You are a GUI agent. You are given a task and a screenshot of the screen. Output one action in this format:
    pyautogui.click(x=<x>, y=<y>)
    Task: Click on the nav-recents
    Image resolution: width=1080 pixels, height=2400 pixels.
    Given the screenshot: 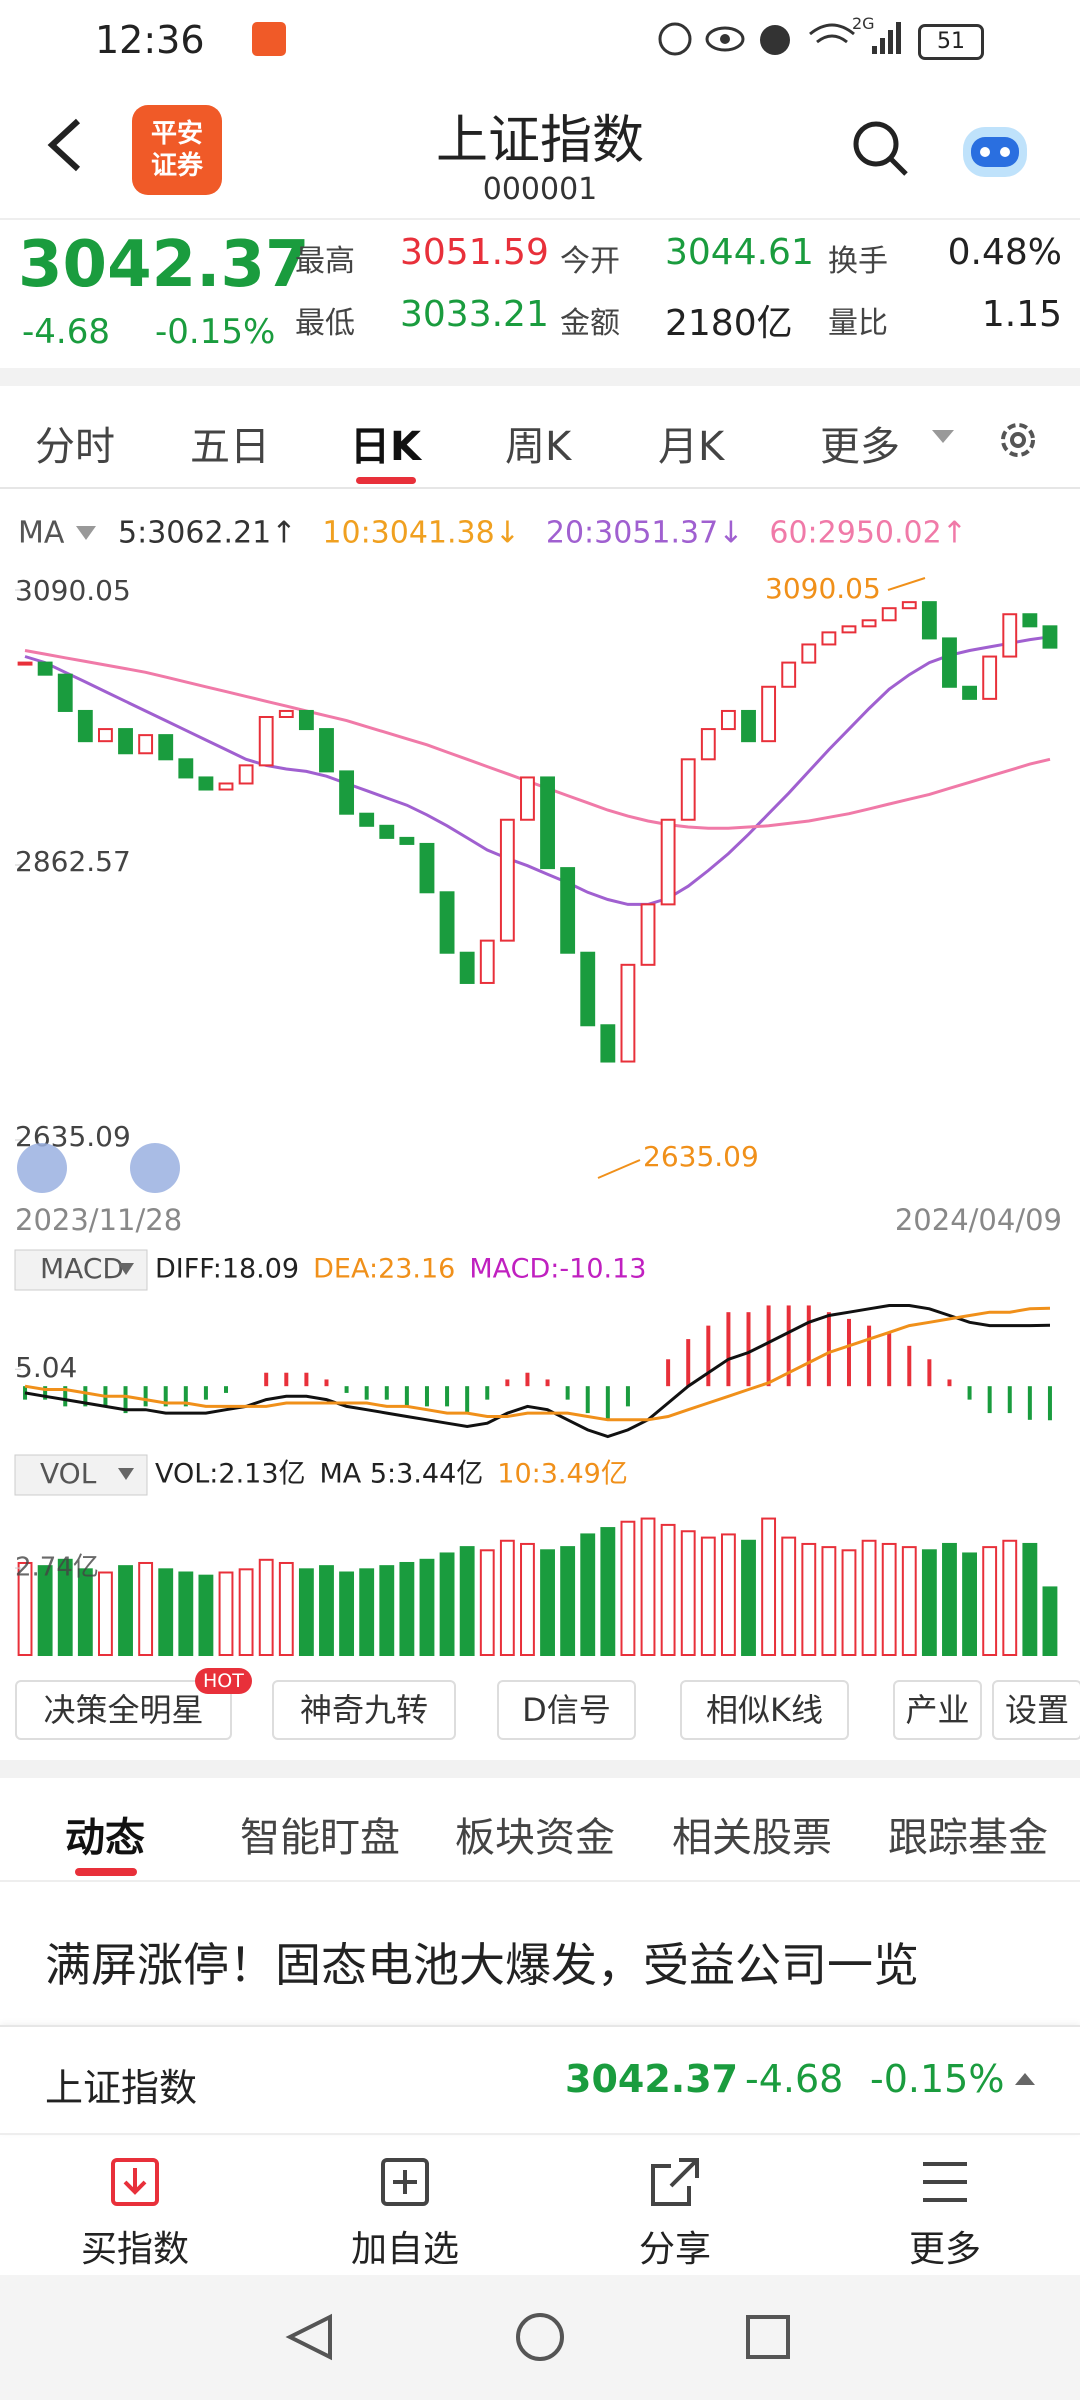 What is the action you would take?
    pyautogui.click(x=768, y=2337)
    